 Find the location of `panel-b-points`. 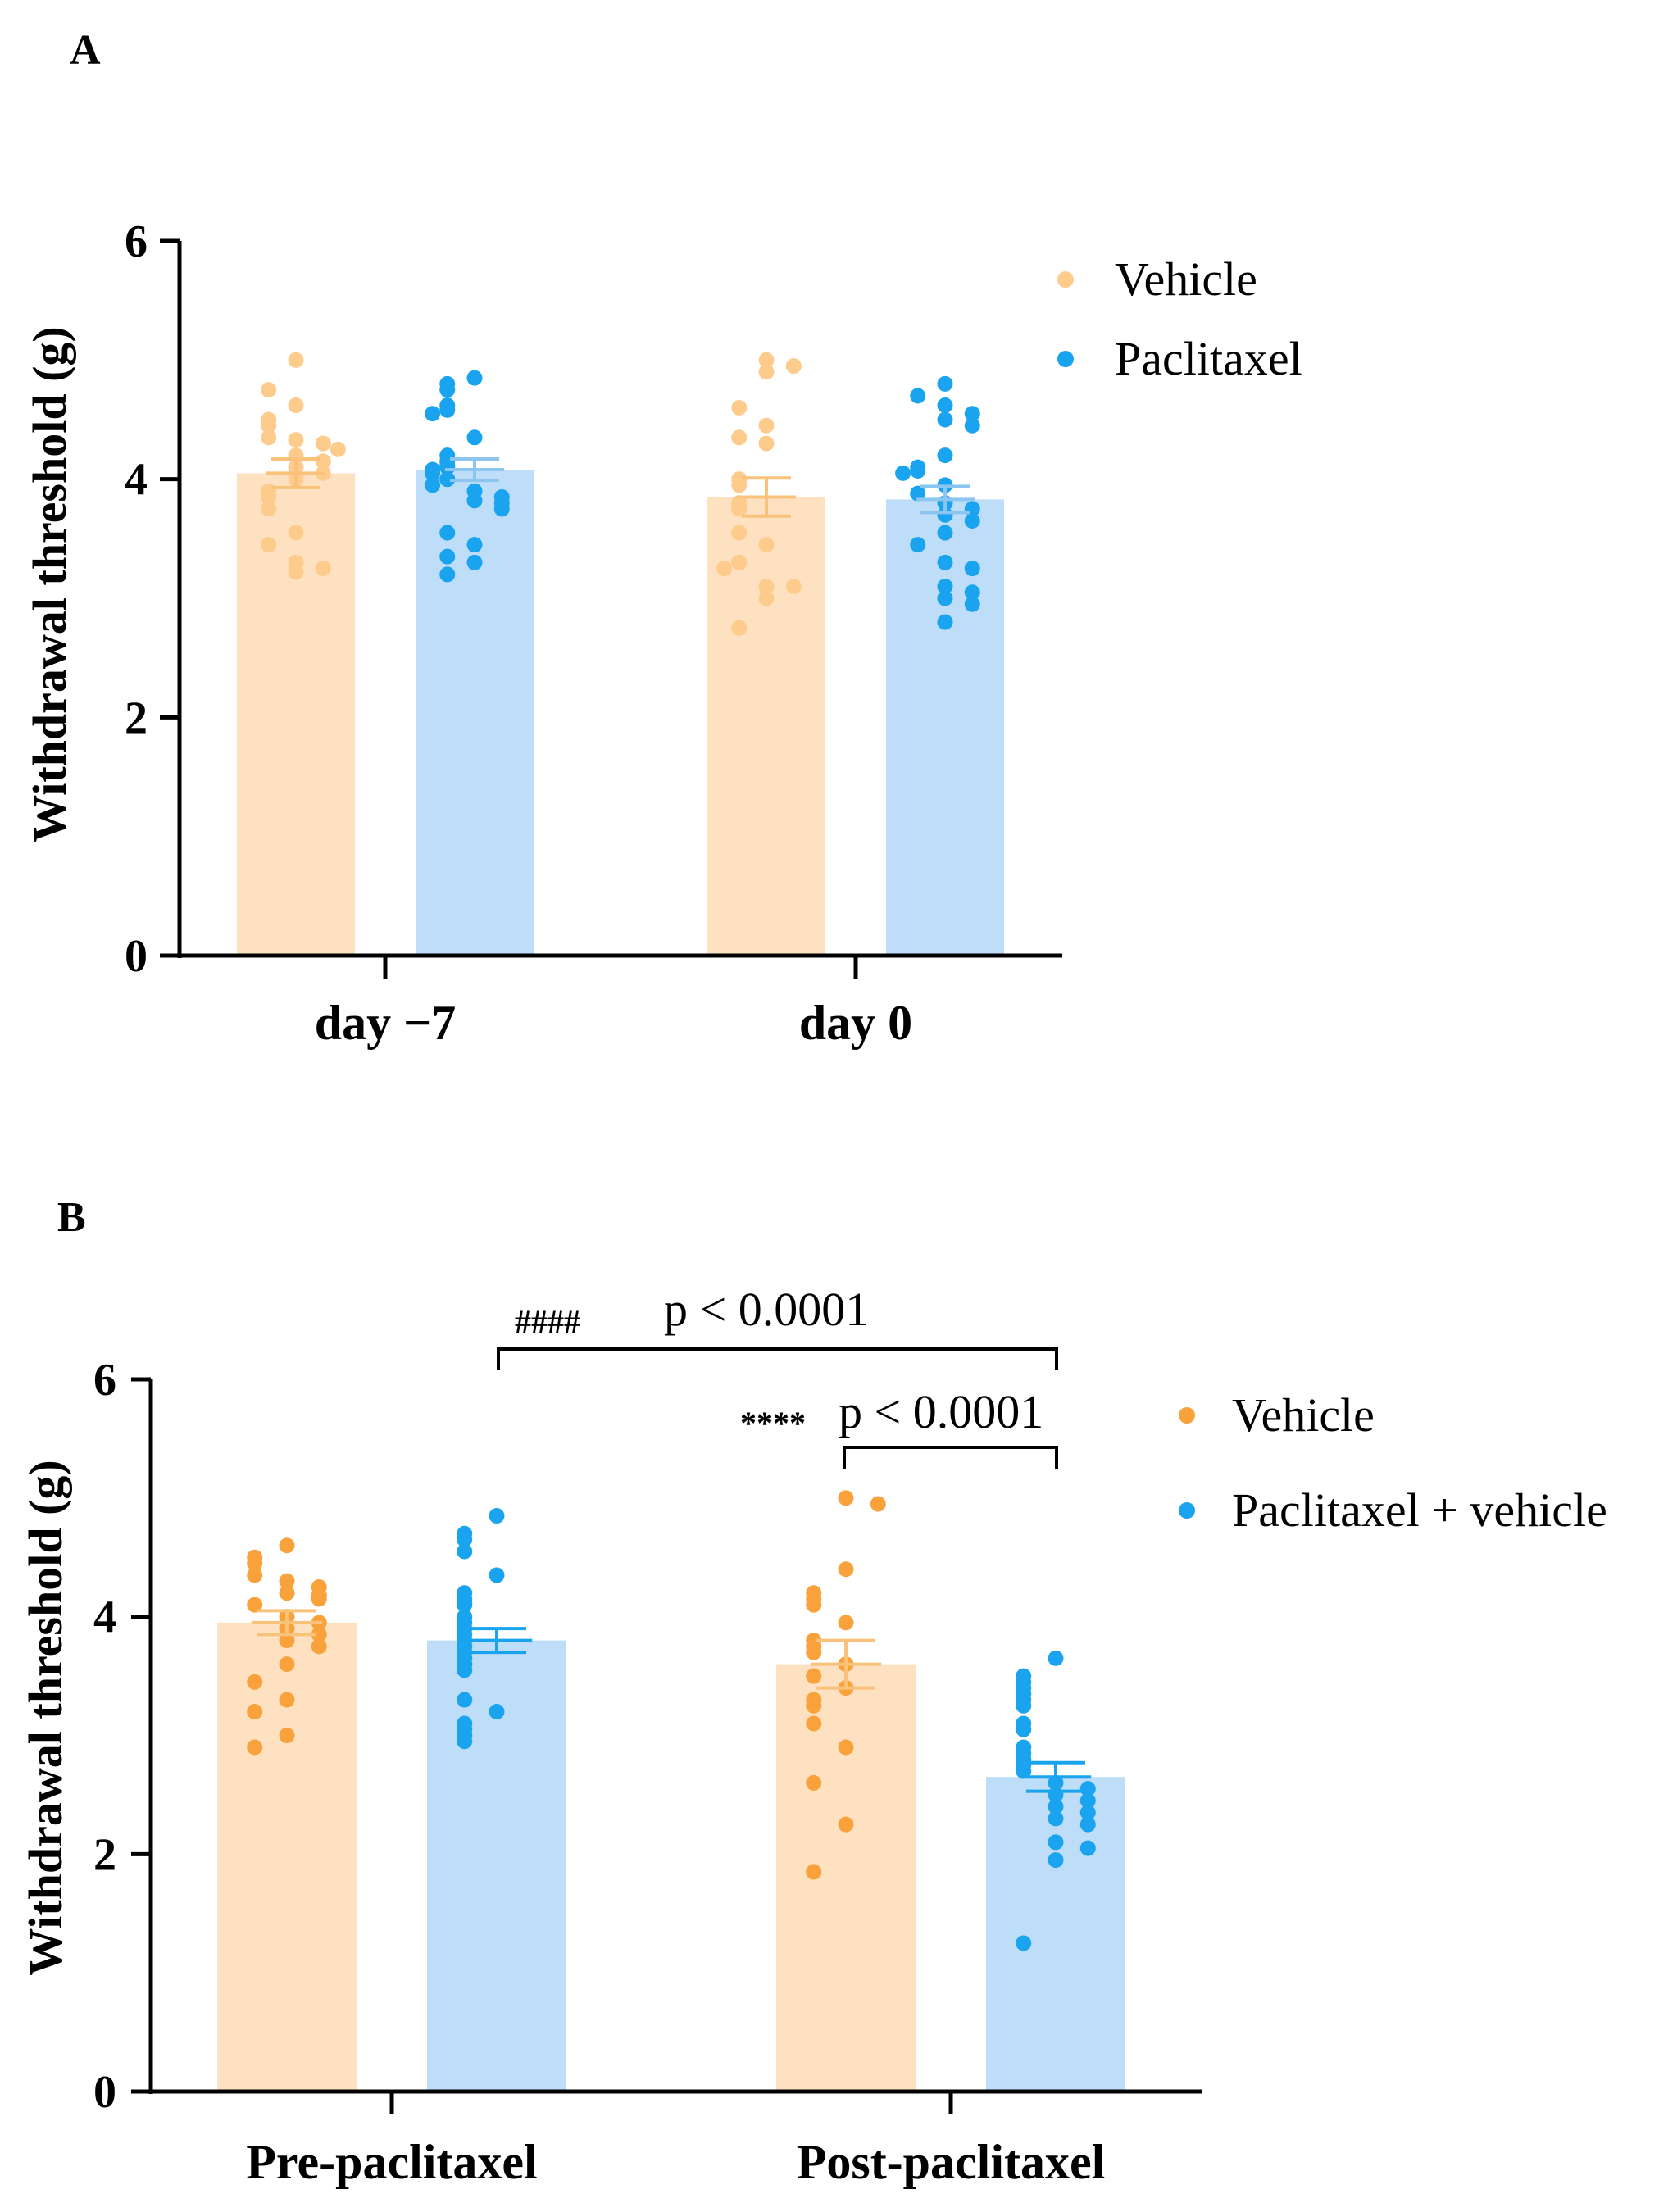

panel-b-points is located at coordinates (671, 1721).